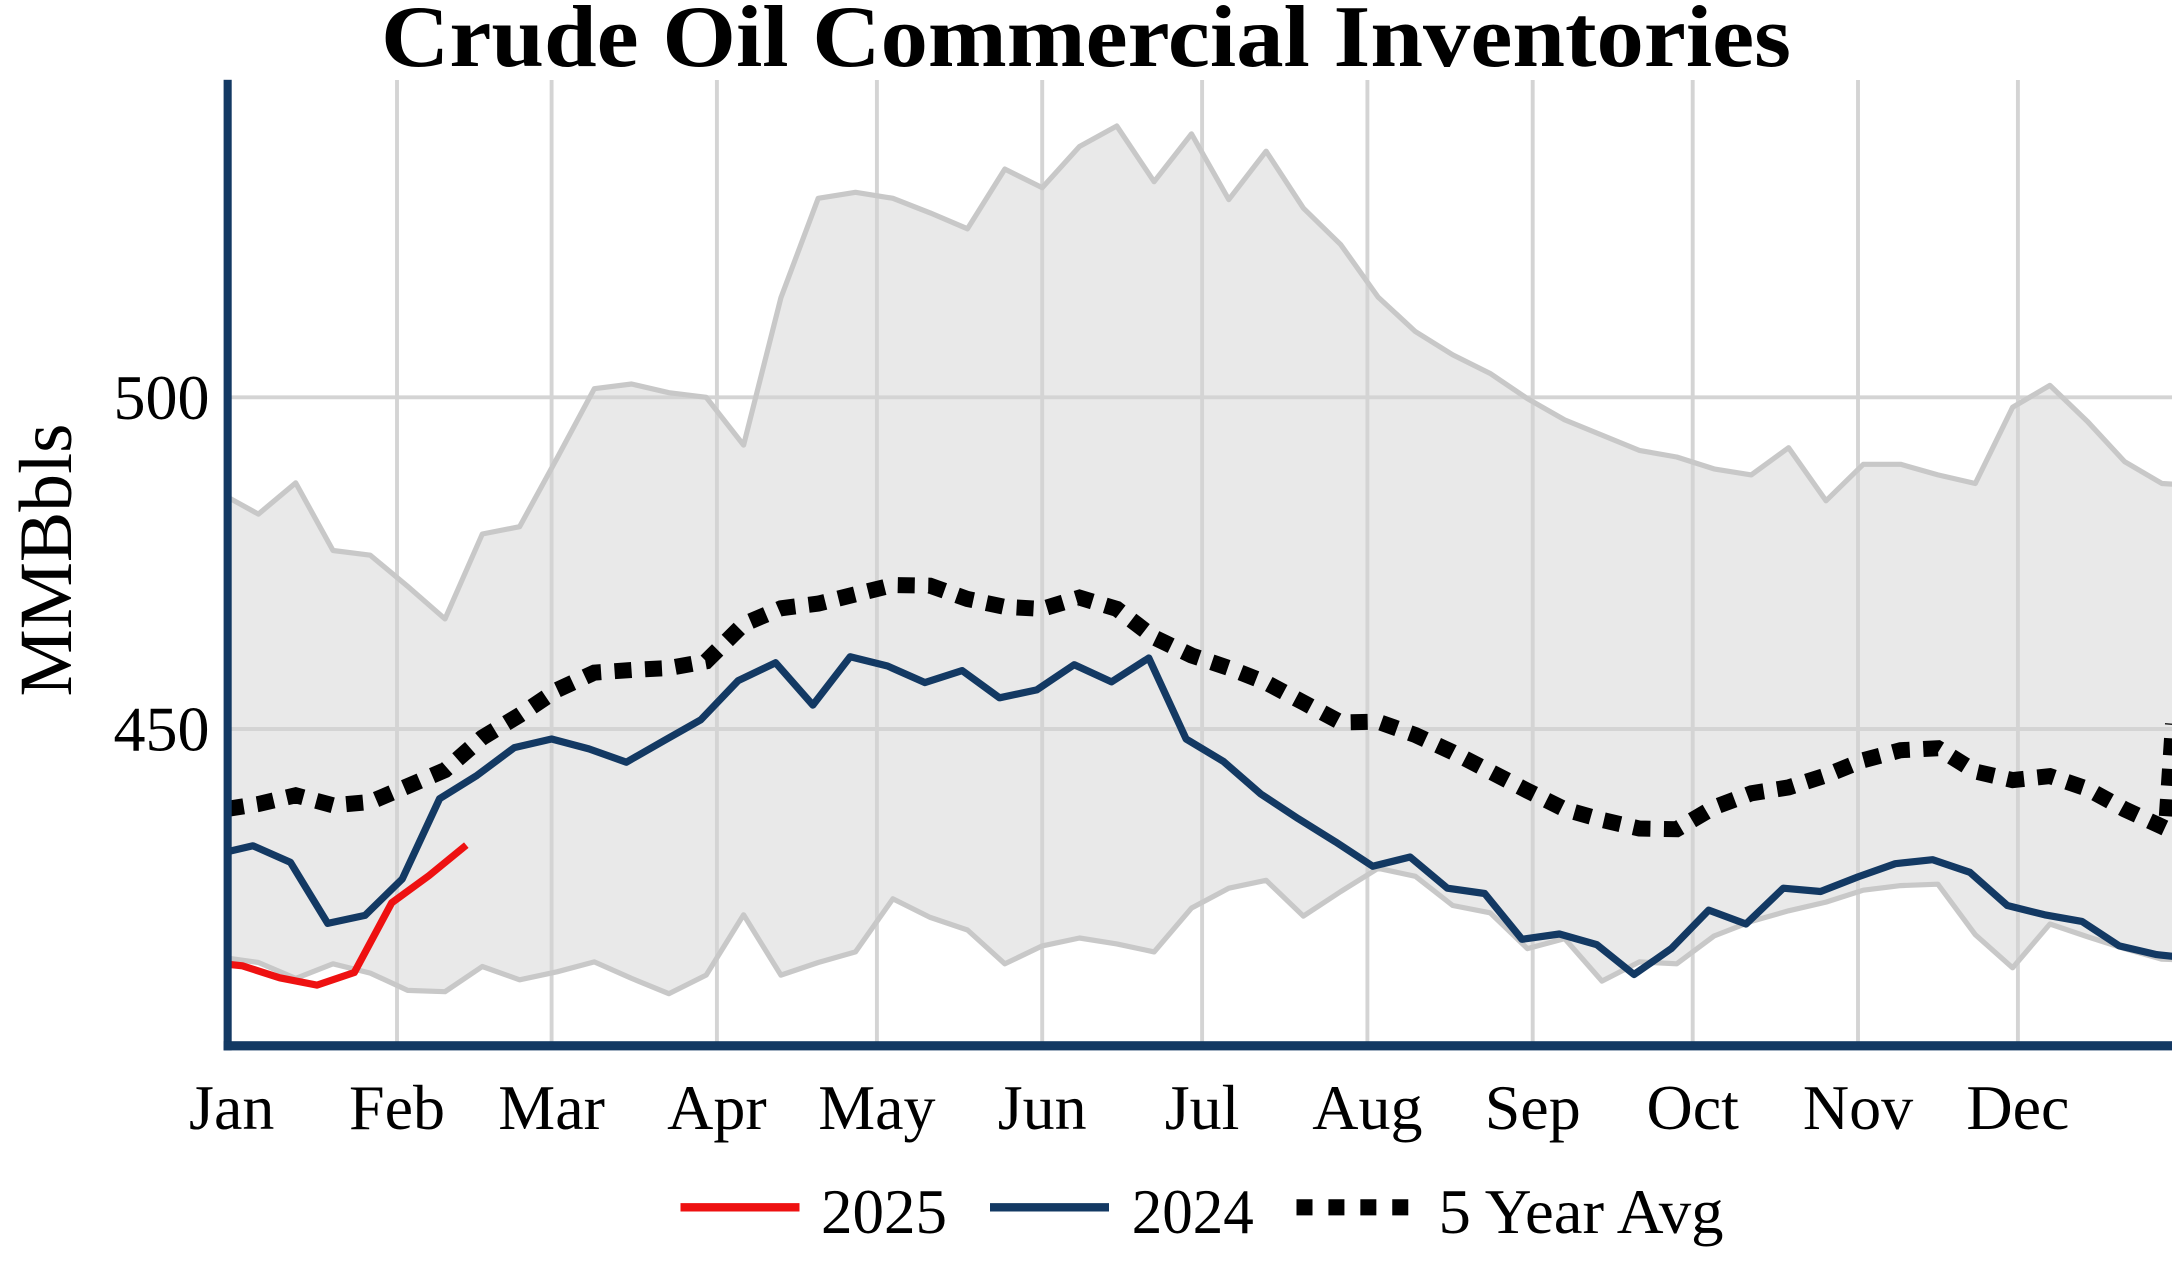  I want to click on svg-text: Sep, so click(1533, 1107).